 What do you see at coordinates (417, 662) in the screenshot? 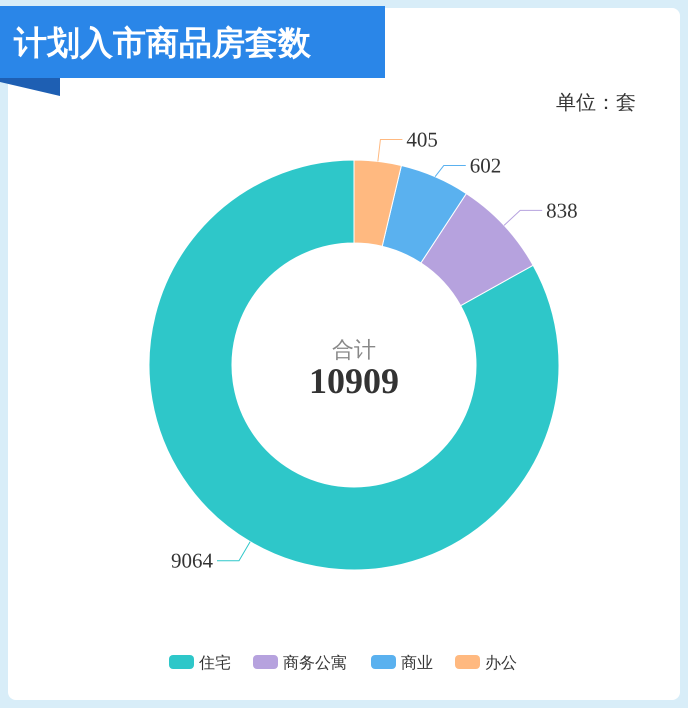
I see `legend-label: 商业` at bounding box center [417, 662].